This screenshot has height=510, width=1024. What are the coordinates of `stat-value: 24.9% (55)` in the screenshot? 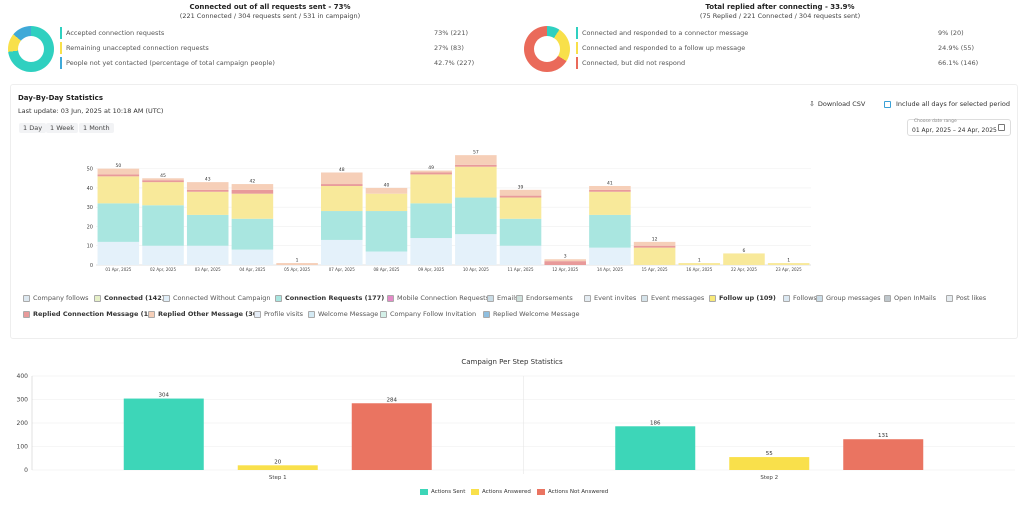 It's located at (956, 48).